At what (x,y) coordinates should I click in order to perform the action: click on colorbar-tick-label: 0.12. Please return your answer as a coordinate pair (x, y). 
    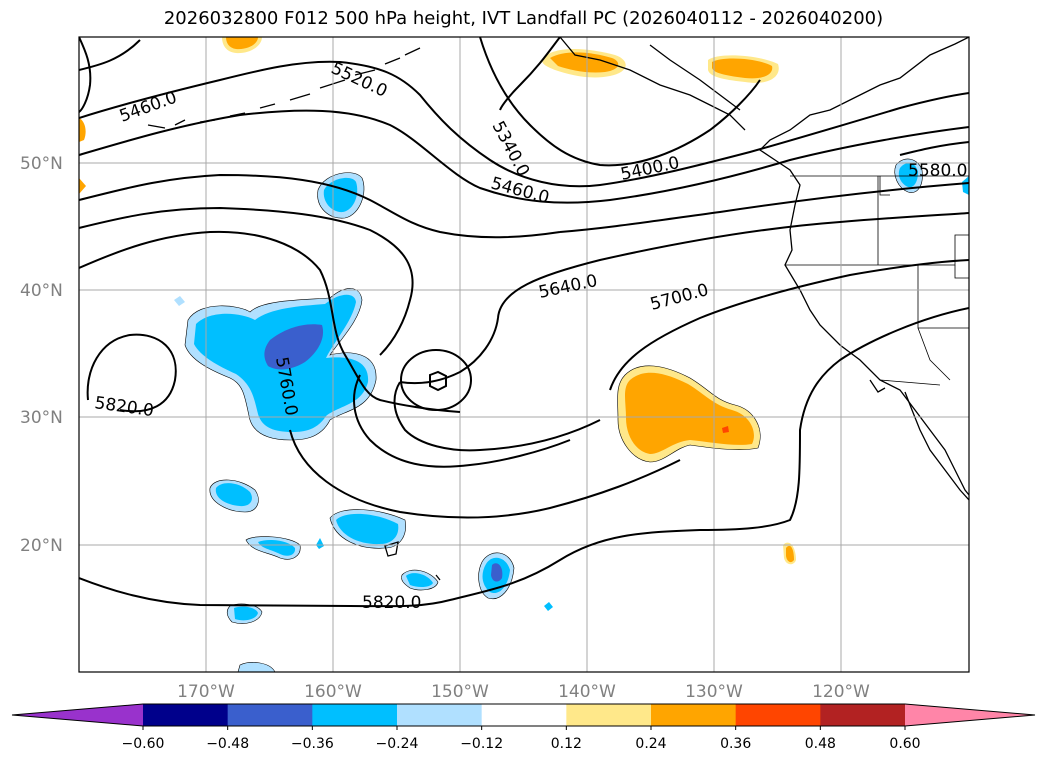
    Looking at the image, I should click on (566, 744).